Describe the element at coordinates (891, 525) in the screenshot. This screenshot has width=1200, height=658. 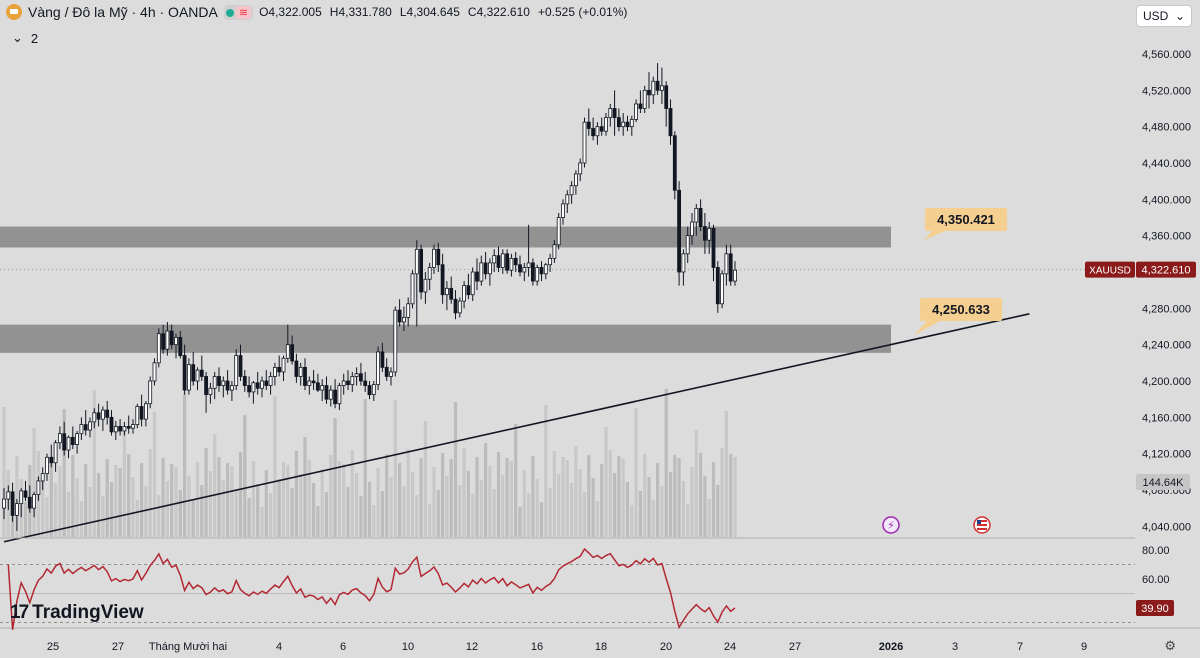
I see `lightning-event-icon` at that location.